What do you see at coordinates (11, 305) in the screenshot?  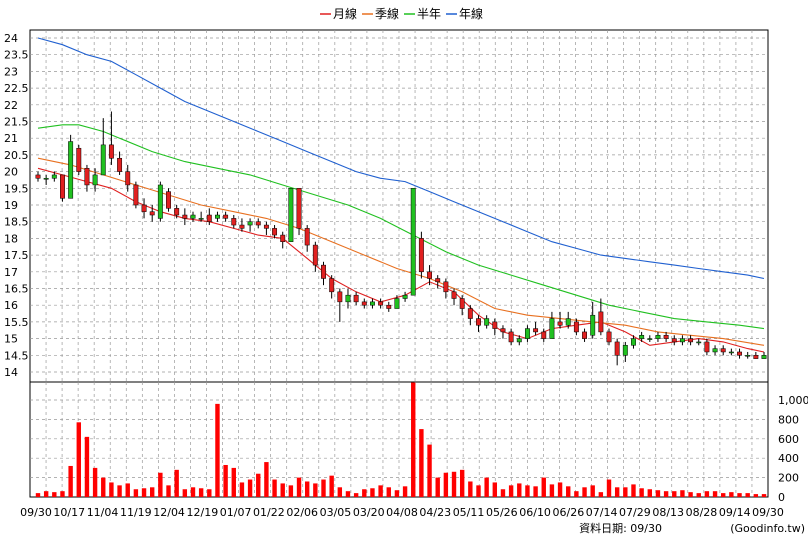 I see `price-tick-label: 16` at bounding box center [11, 305].